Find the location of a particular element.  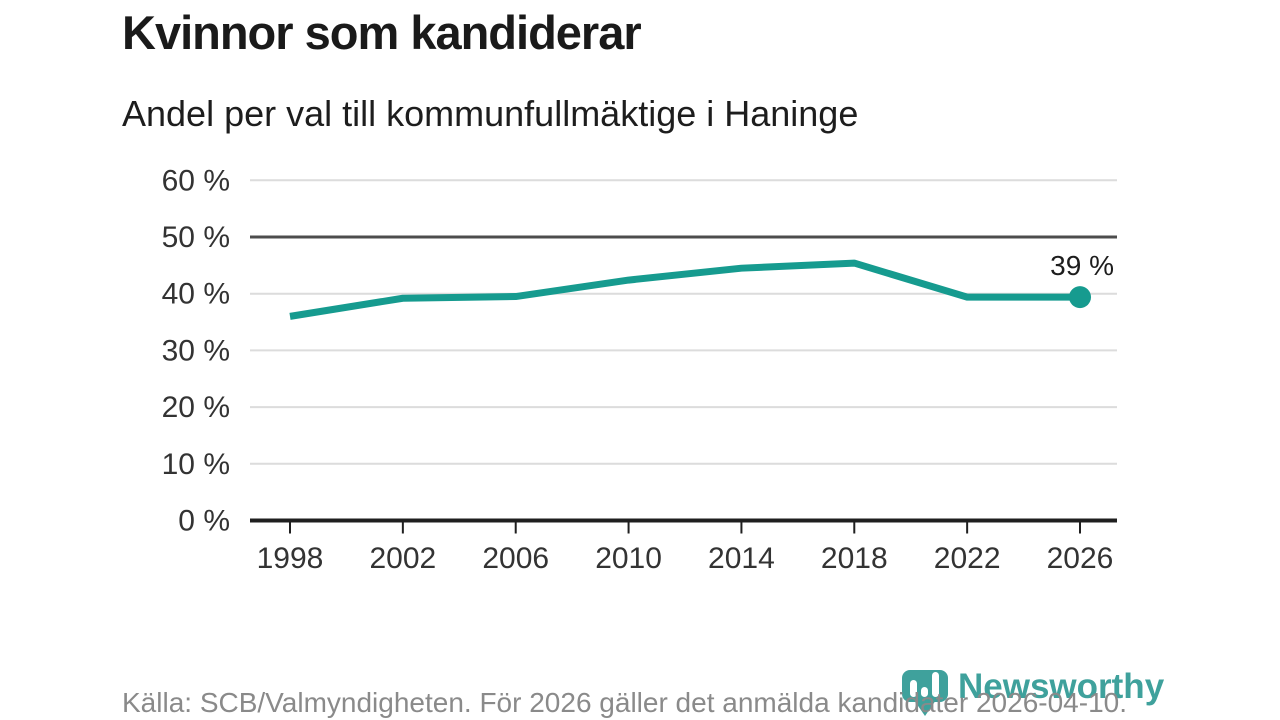

last-value-label: 39 % is located at coordinates (1082, 265).